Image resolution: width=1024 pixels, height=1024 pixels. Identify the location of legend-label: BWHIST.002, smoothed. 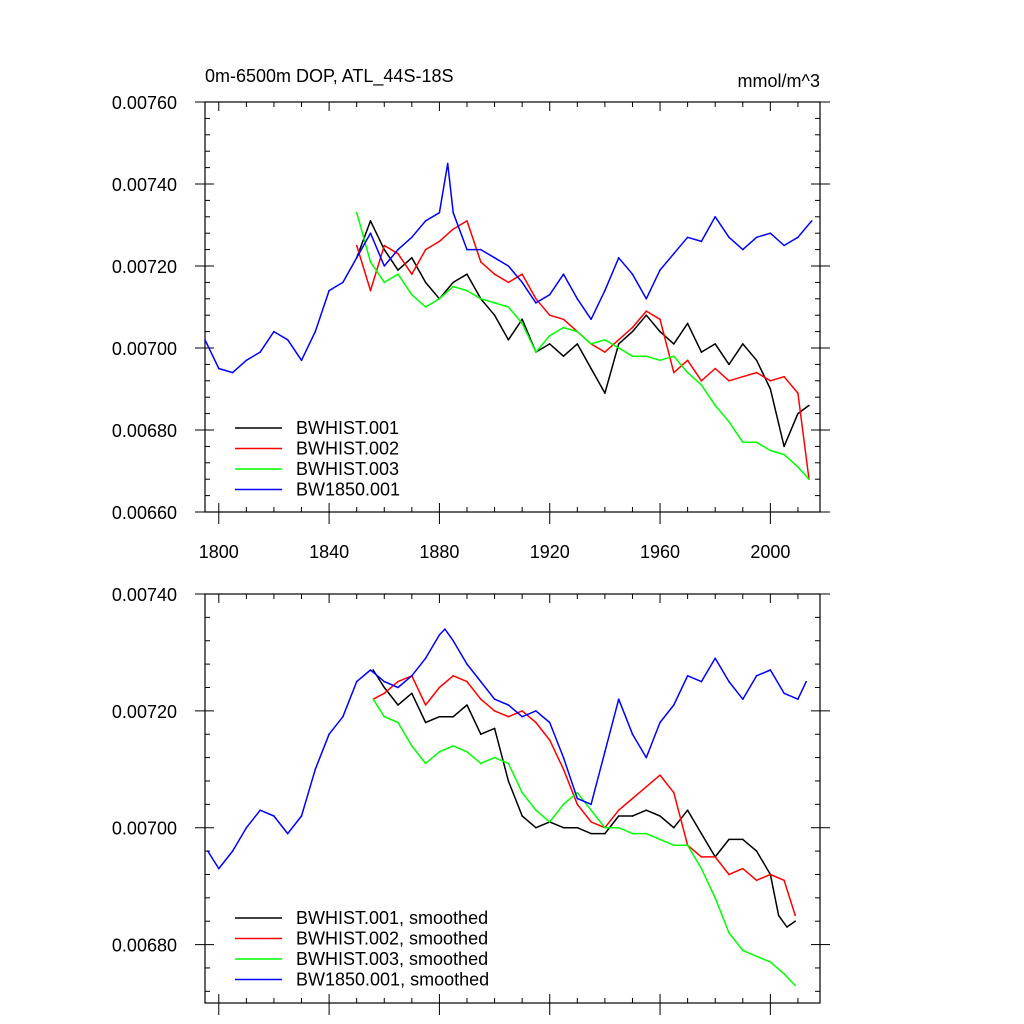
(392, 939).